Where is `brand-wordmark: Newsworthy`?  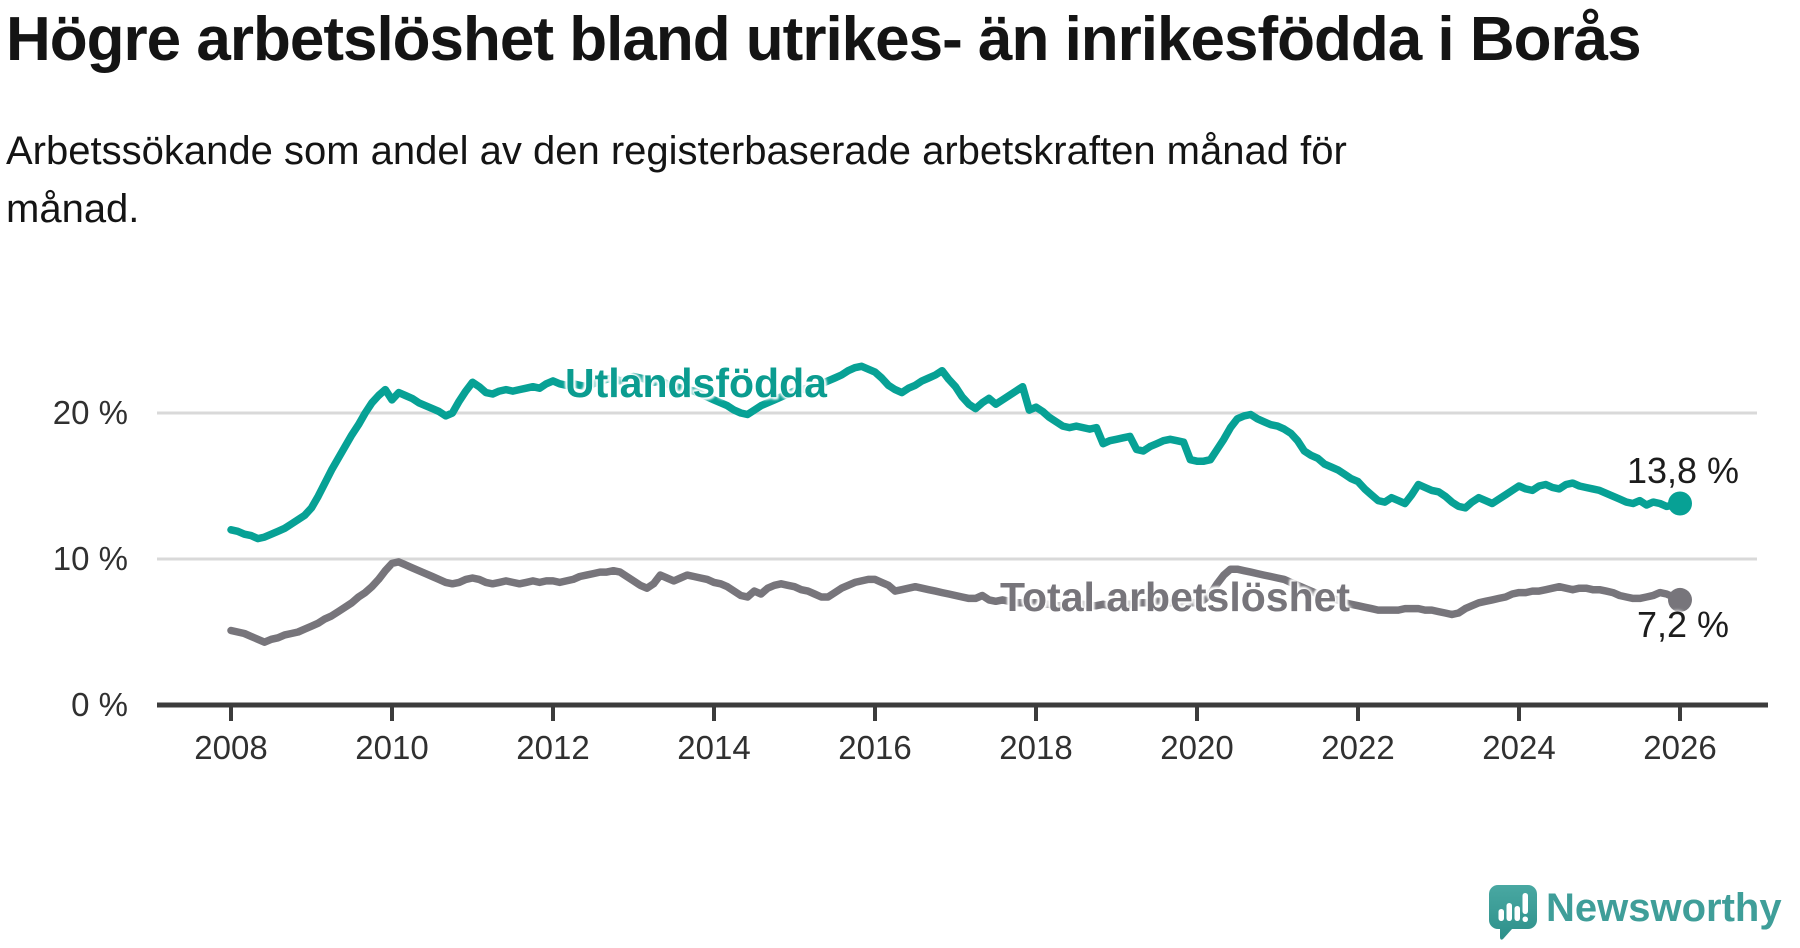 brand-wordmark: Newsworthy is located at coordinates (1664, 908).